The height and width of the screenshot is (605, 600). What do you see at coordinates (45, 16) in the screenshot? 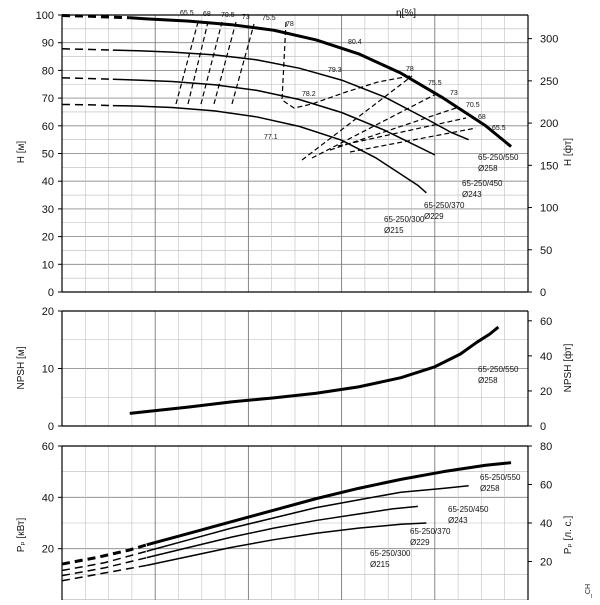
I see `left-tick-label: 100` at bounding box center [45, 16].